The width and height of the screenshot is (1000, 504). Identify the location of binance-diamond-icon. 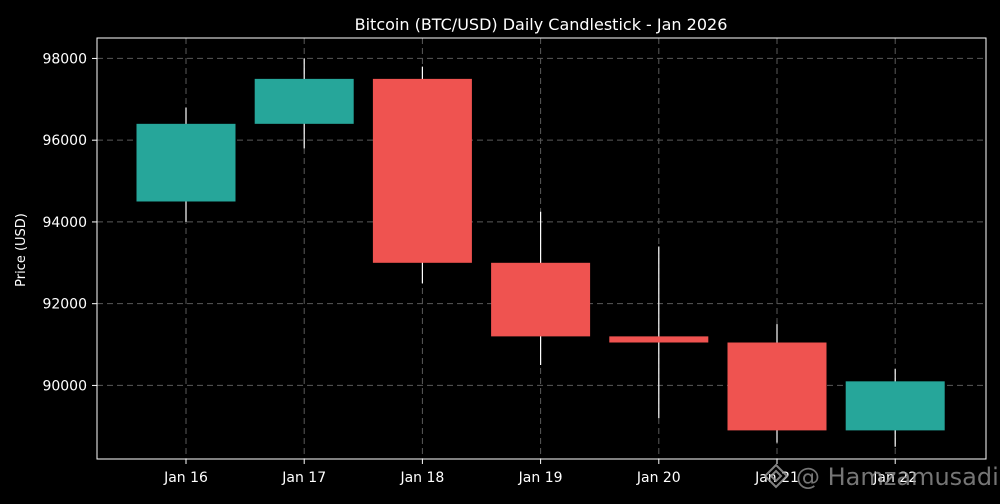
(776, 476).